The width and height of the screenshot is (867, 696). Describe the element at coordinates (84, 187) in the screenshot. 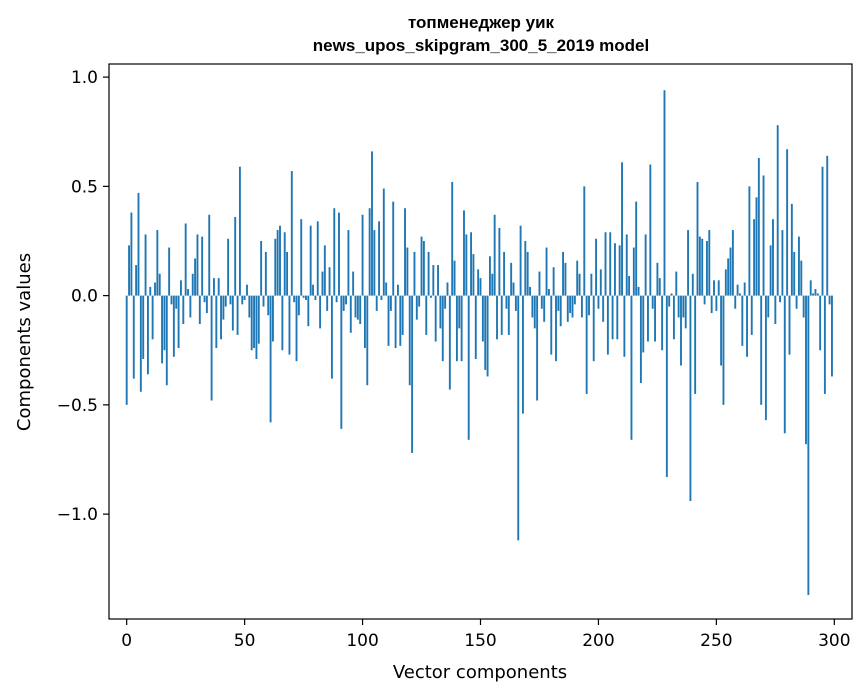

I see `y-tick-label: 0.5` at that location.